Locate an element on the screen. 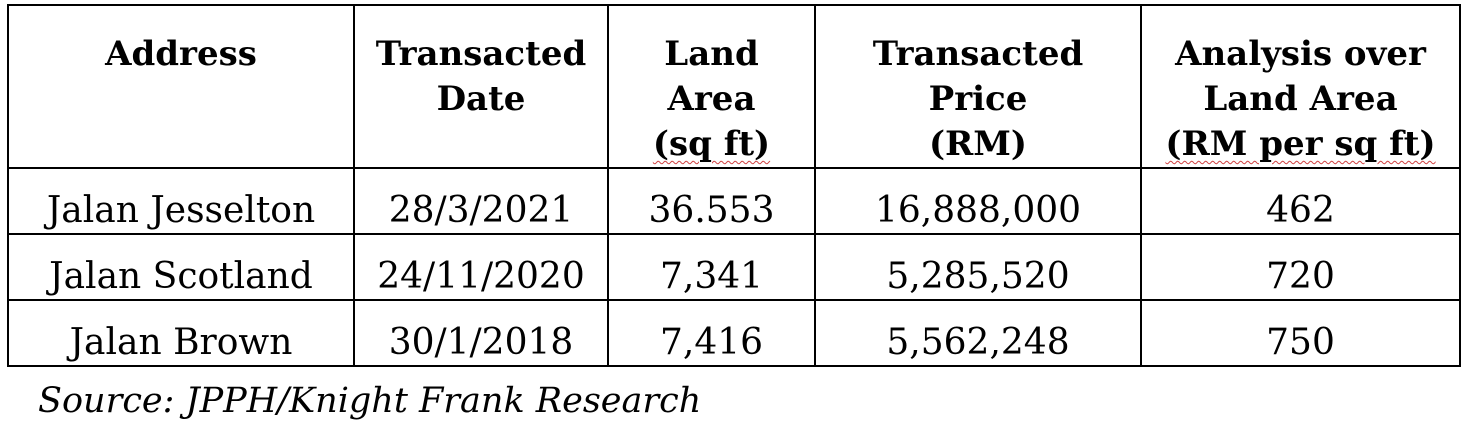  cell-land-area: 36.553 is located at coordinates (711, 201).